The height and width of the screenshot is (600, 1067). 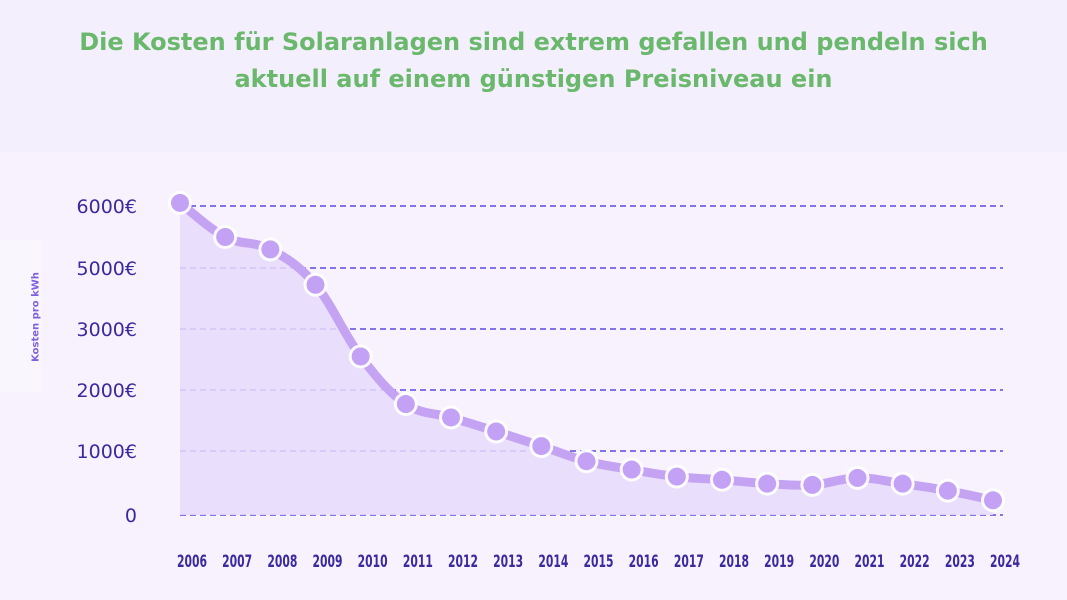 I want to click on x-tick-label: 2016, so click(x=644, y=562).